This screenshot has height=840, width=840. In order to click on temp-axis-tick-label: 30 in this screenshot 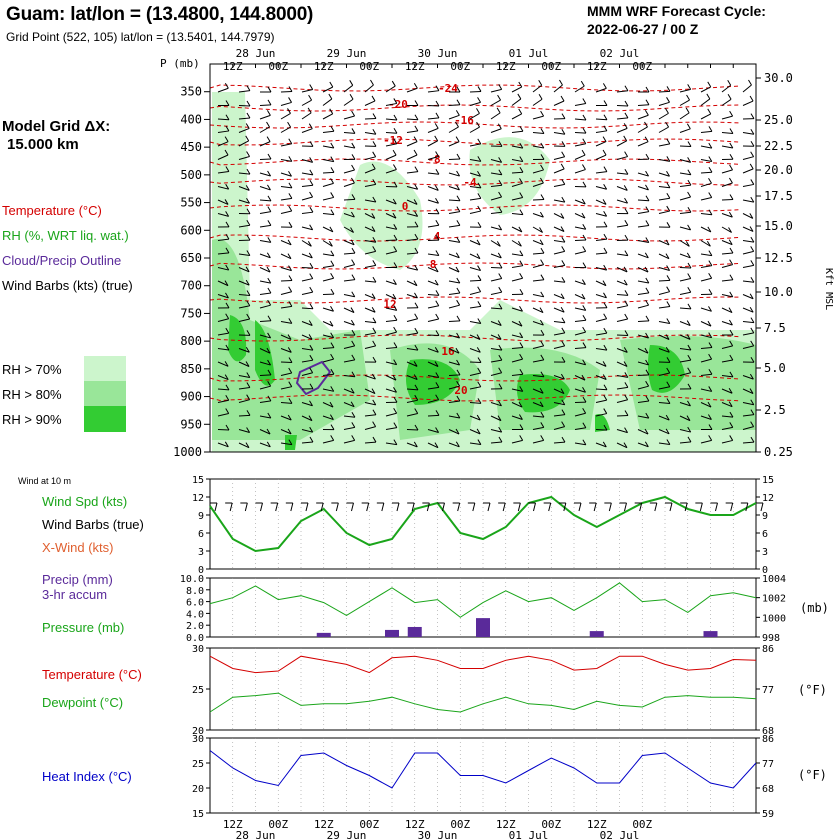, I will do `click(198, 649)`.